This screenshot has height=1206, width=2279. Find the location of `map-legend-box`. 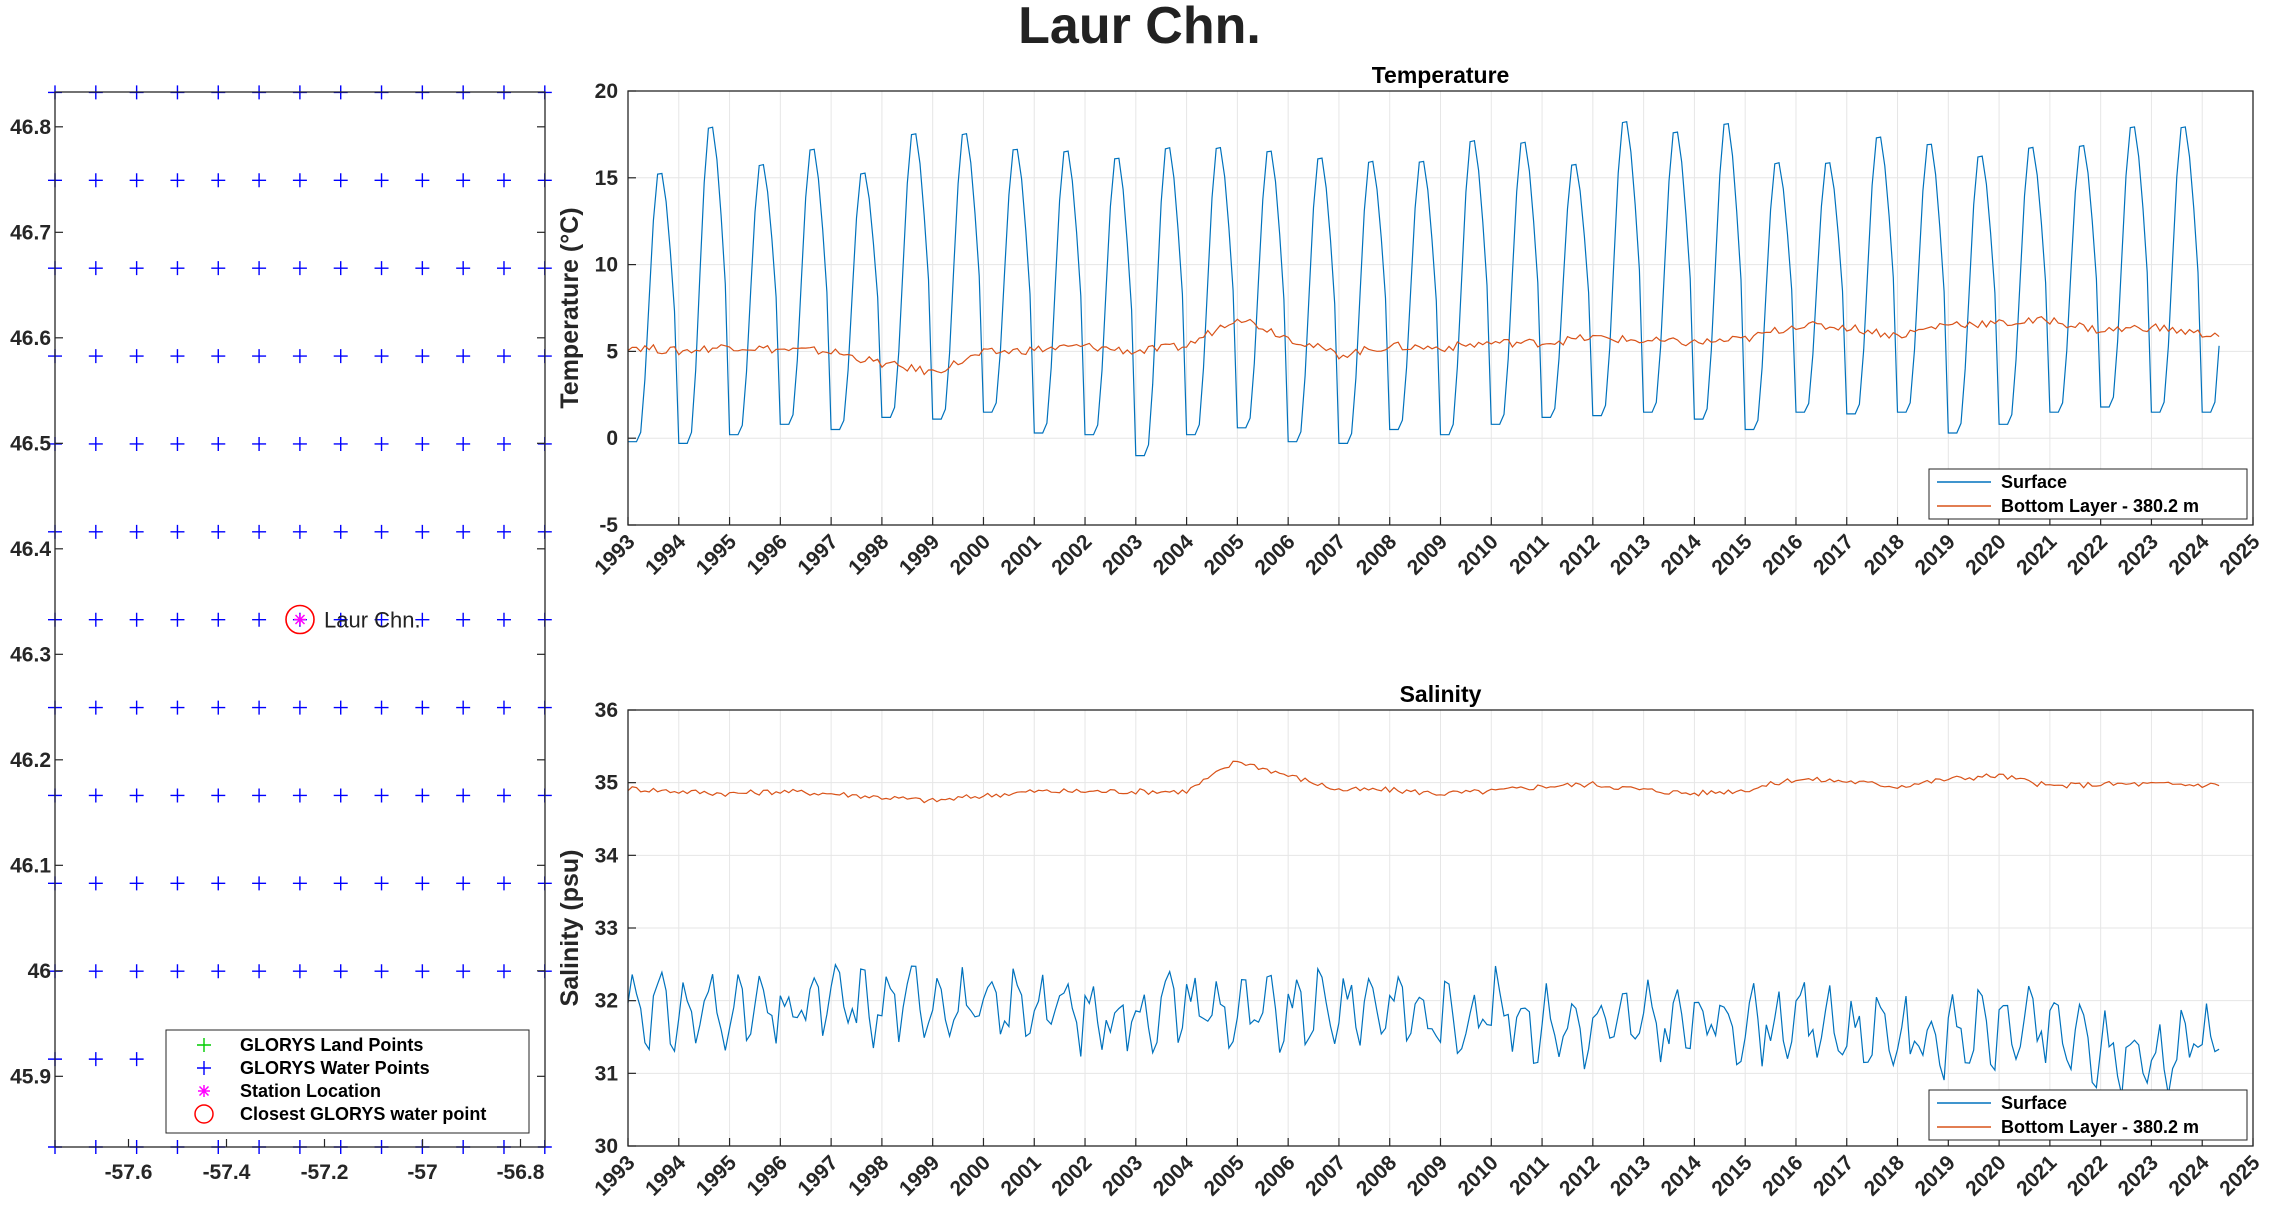

map-legend-box is located at coordinates (347, 1081).